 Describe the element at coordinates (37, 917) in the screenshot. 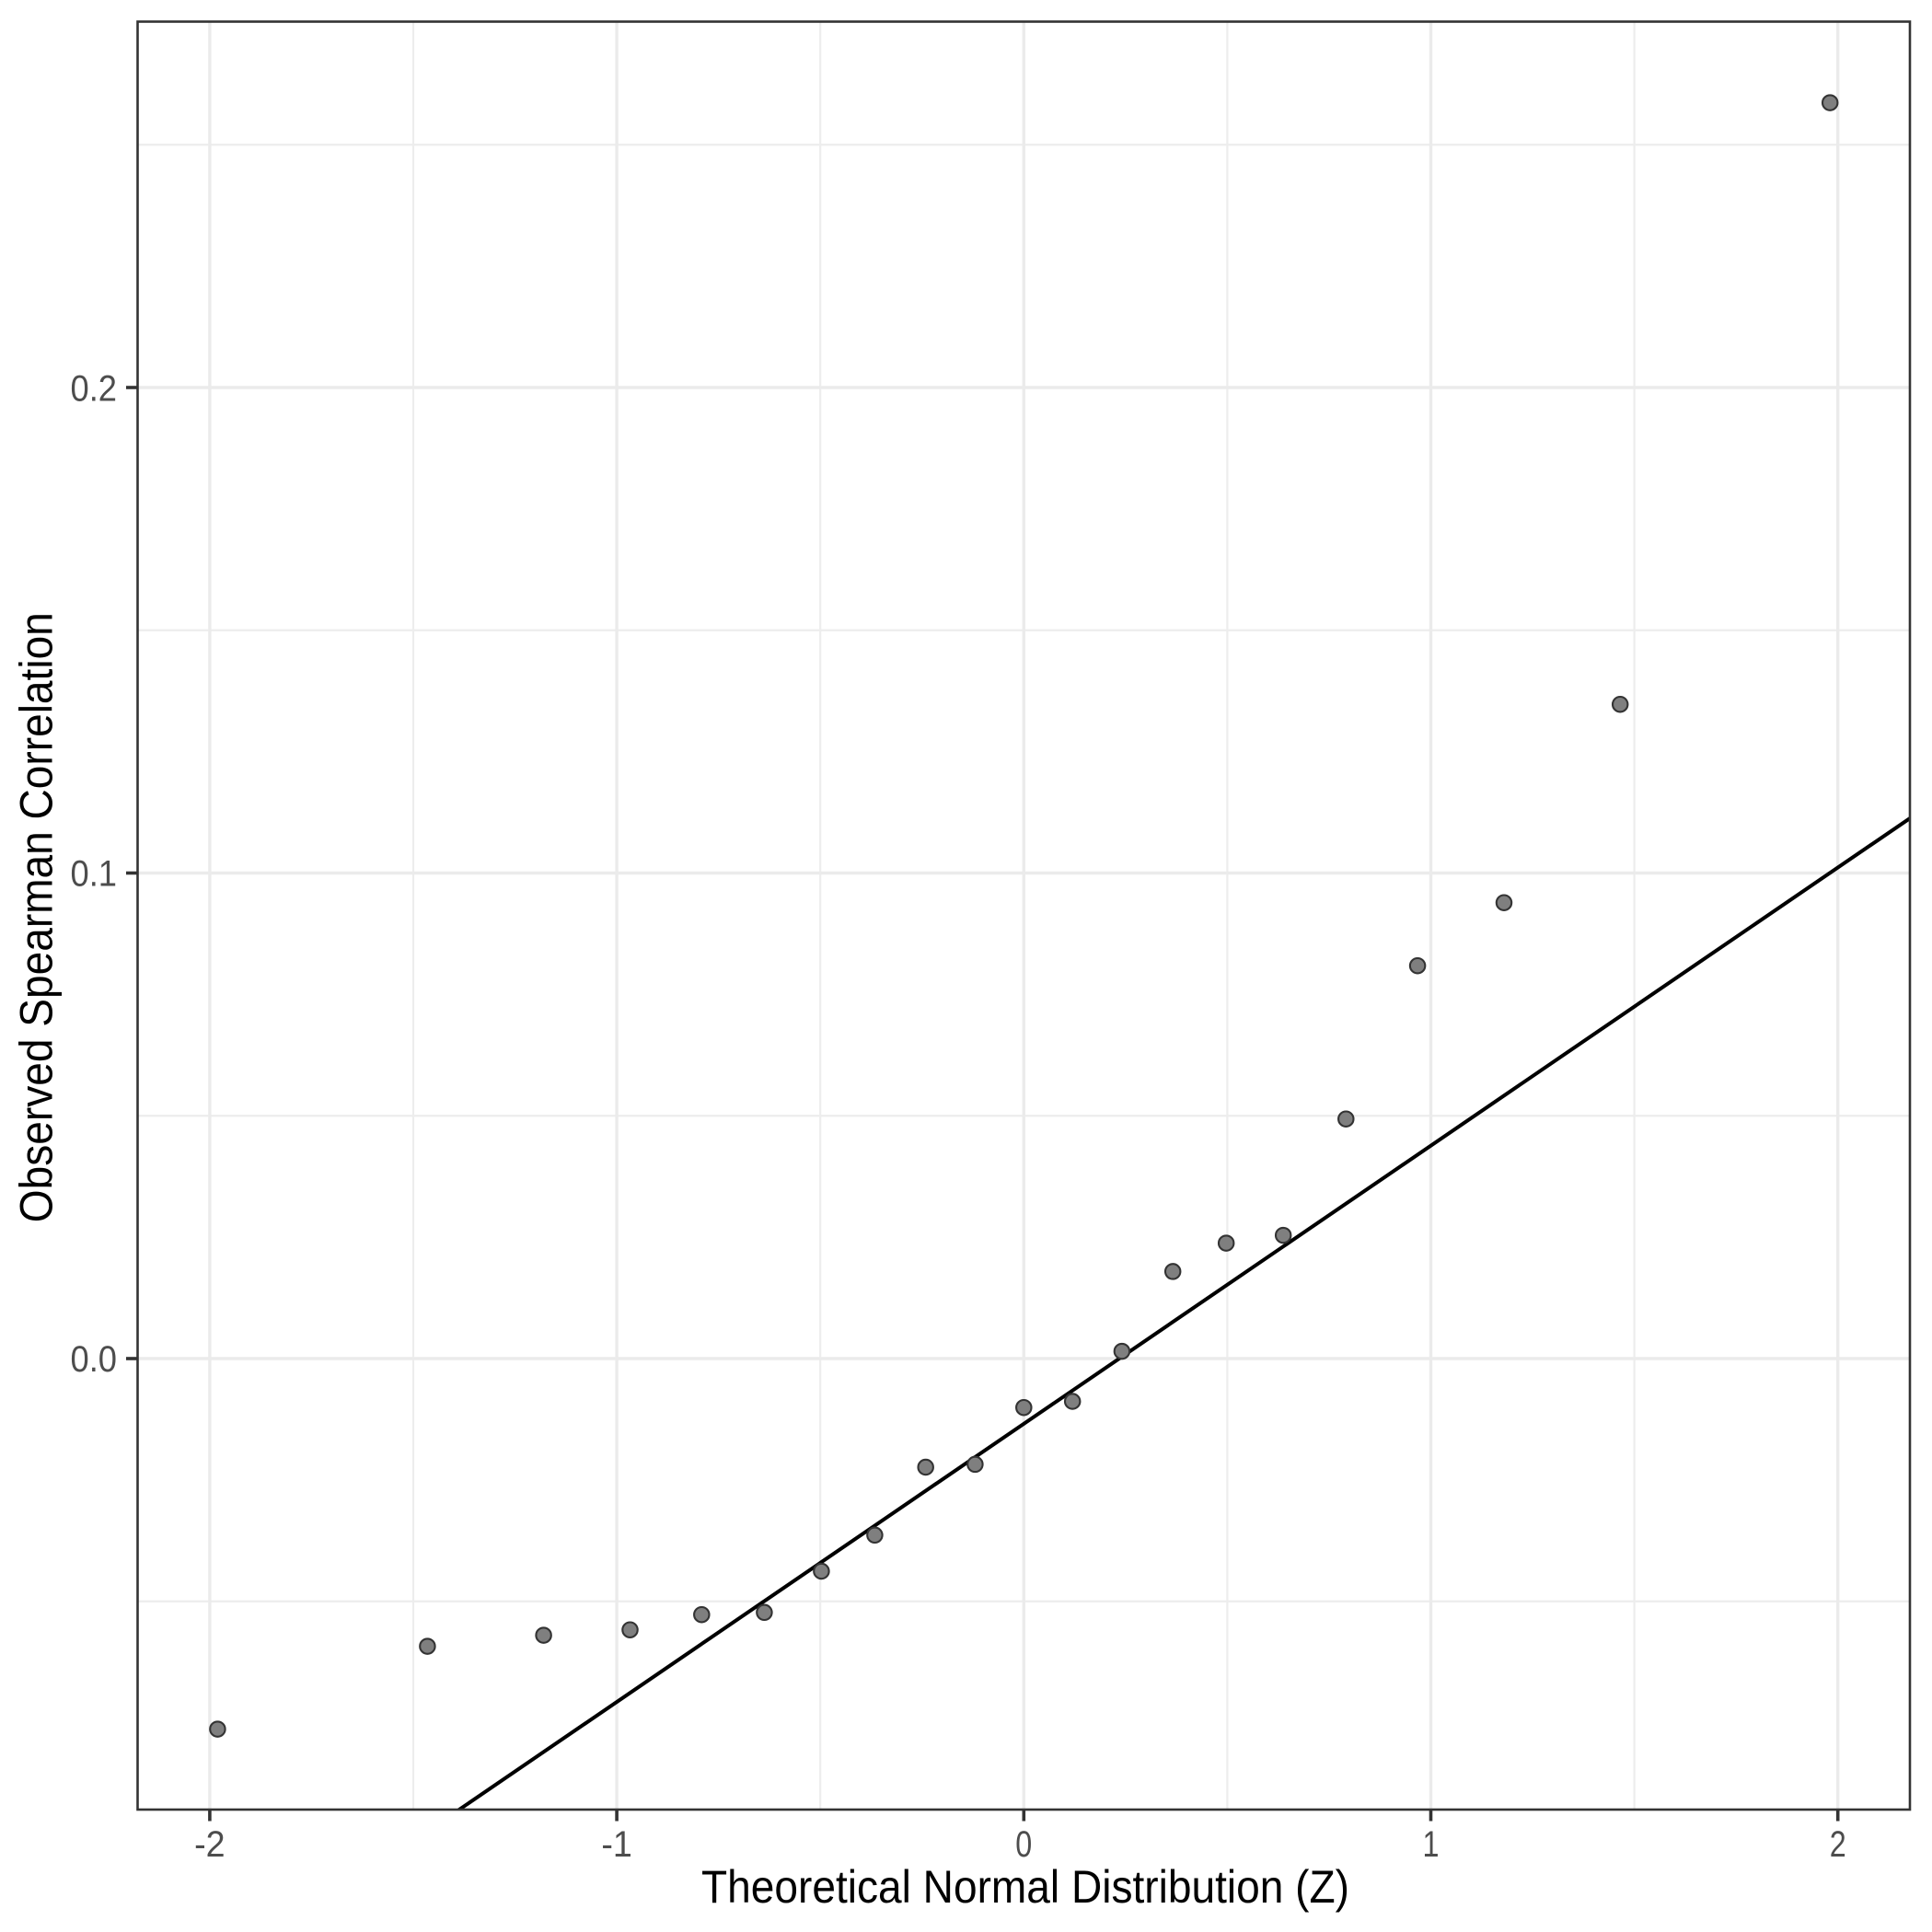

I see `svg-text: Observed Spearman Correlation` at that location.